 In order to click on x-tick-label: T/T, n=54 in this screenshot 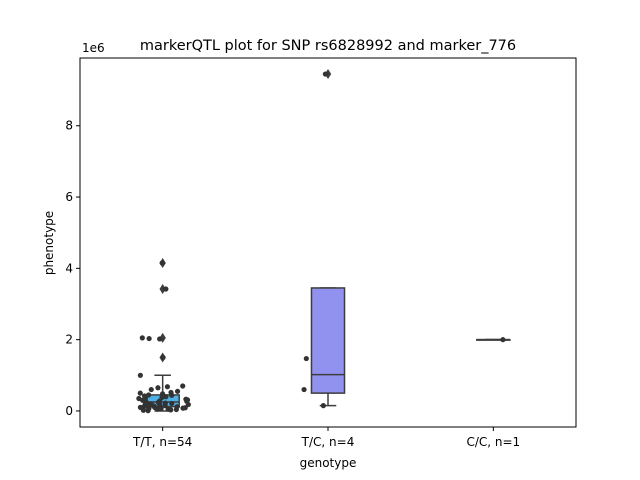, I will do `click(162, 442)`.